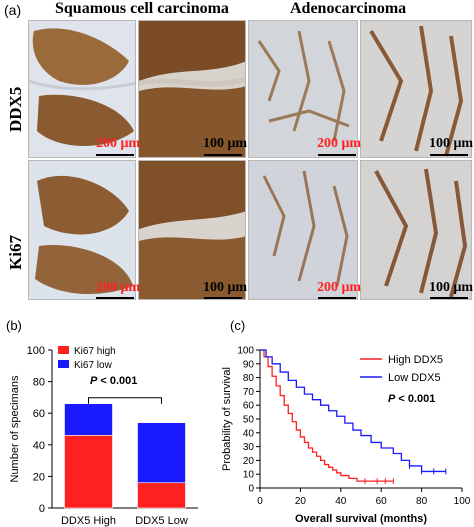  What do you see at coordinates (13, 10) in the screenshot?
I see `panel-a-label: (a)` at bounding box center [13, 10].